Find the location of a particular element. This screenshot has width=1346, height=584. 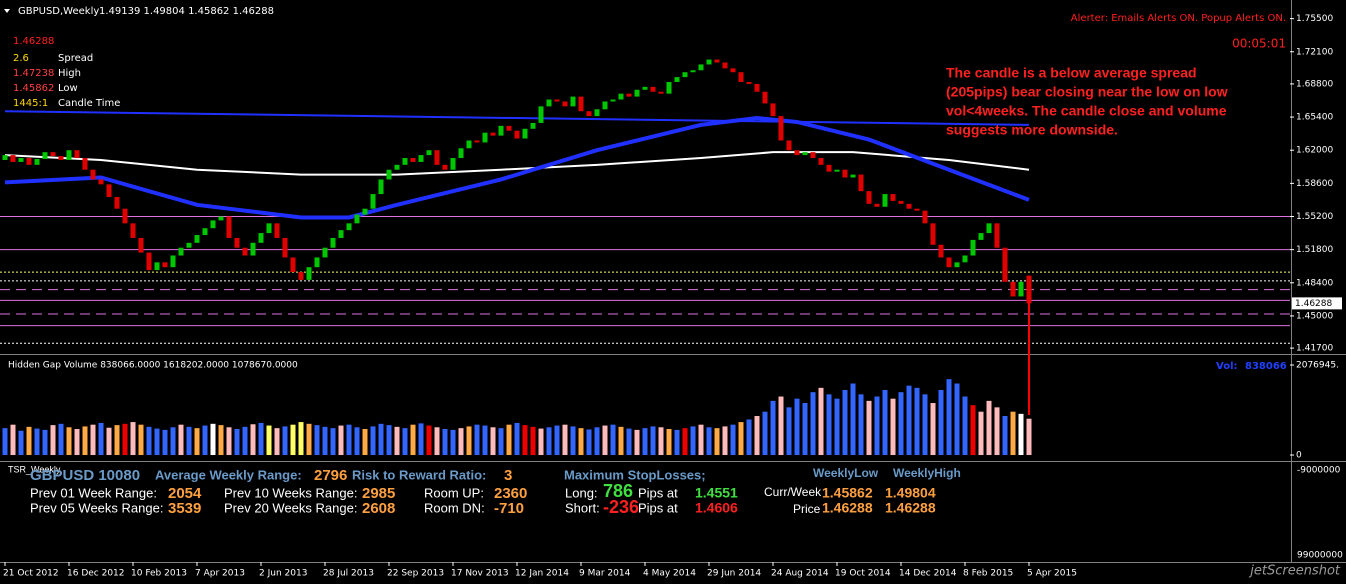

y-tick-label: 1.45000 is located at coordinates (1314, 316).